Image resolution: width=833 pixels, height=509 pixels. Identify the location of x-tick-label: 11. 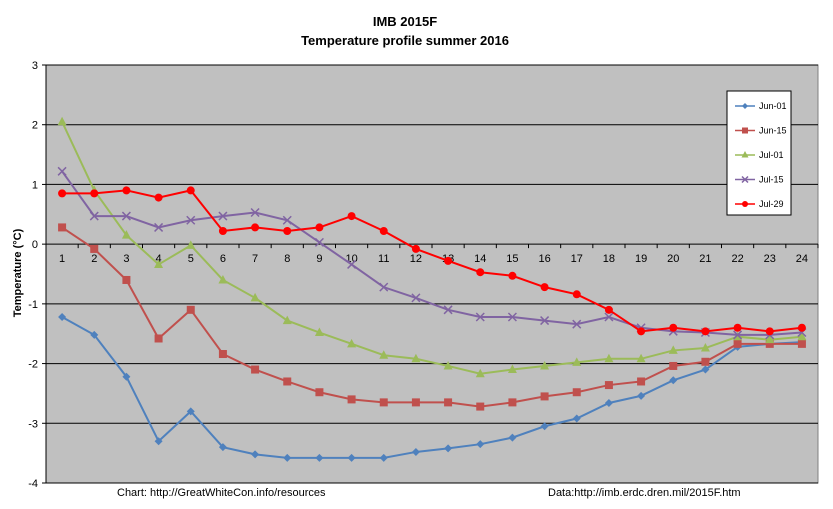
(383, 259).